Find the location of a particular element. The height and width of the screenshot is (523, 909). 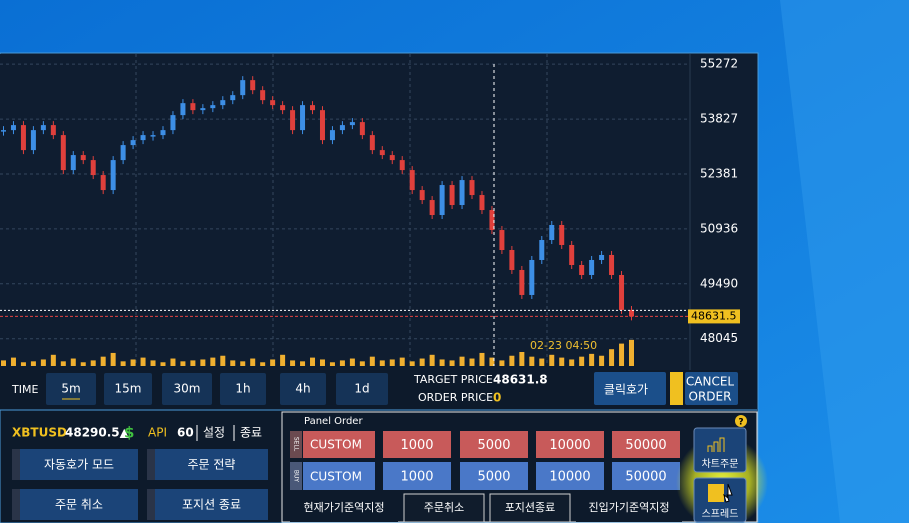

sell-custom-label: CUSTOM is located at coordinates (336, 445).